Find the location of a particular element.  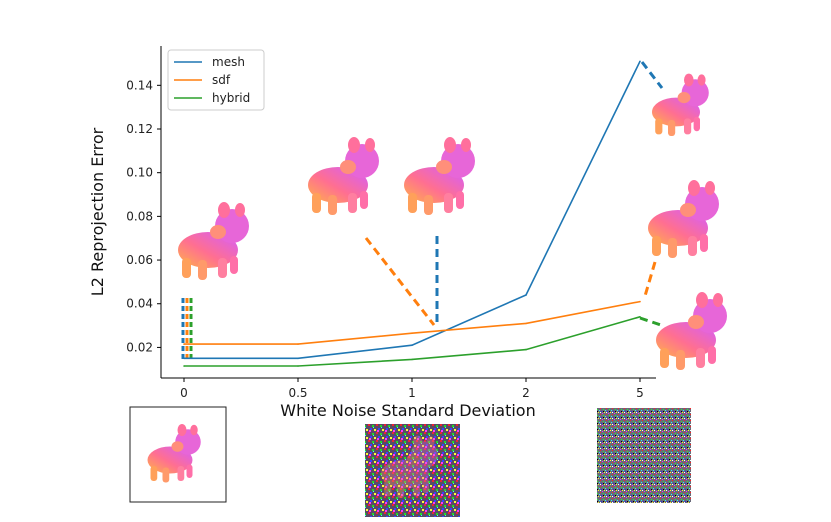

legend-box is located at coordinates (216, 80).